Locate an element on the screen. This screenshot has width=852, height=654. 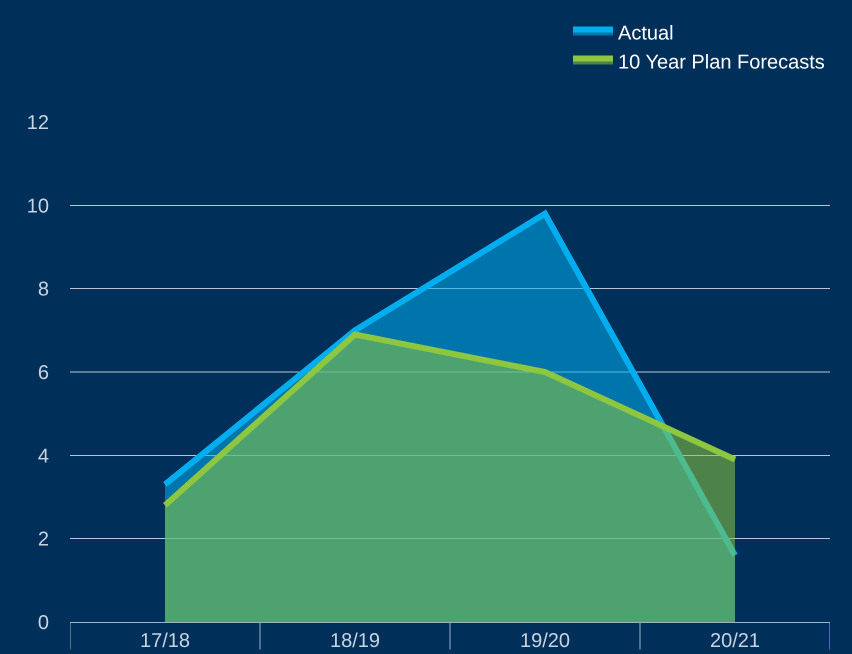
y-tick-label: 10 is located at coordinates (37, 206).